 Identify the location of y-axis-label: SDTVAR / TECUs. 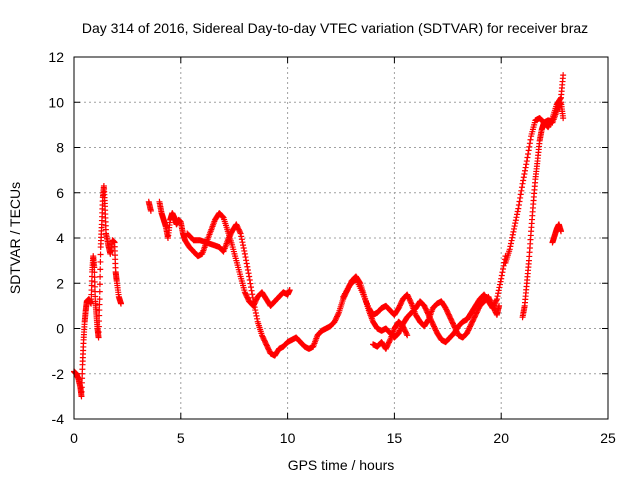
(15, 238).